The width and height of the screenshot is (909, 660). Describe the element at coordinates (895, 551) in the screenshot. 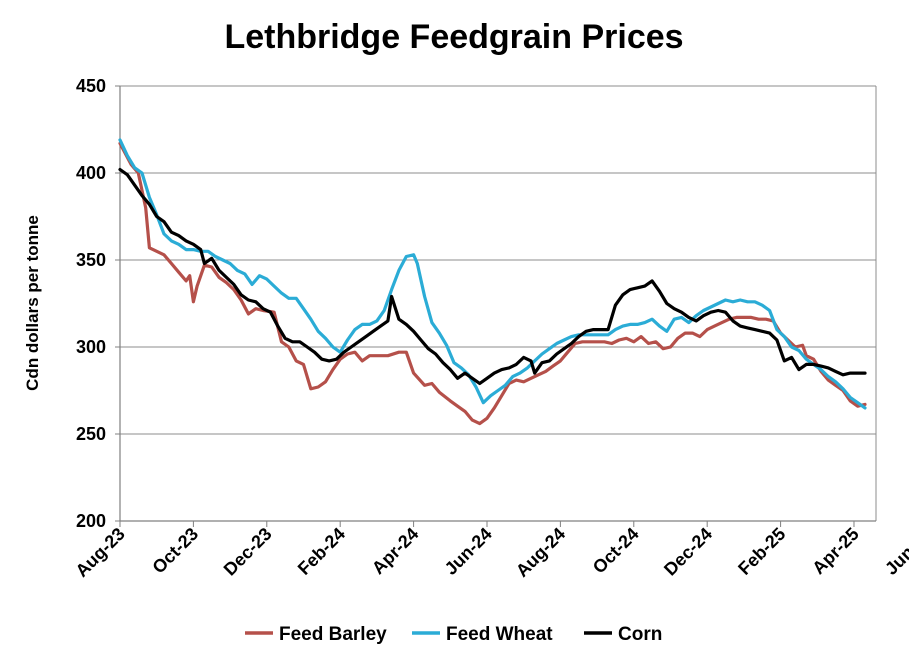

I see `x-tick-label: Jun-25` at that location.